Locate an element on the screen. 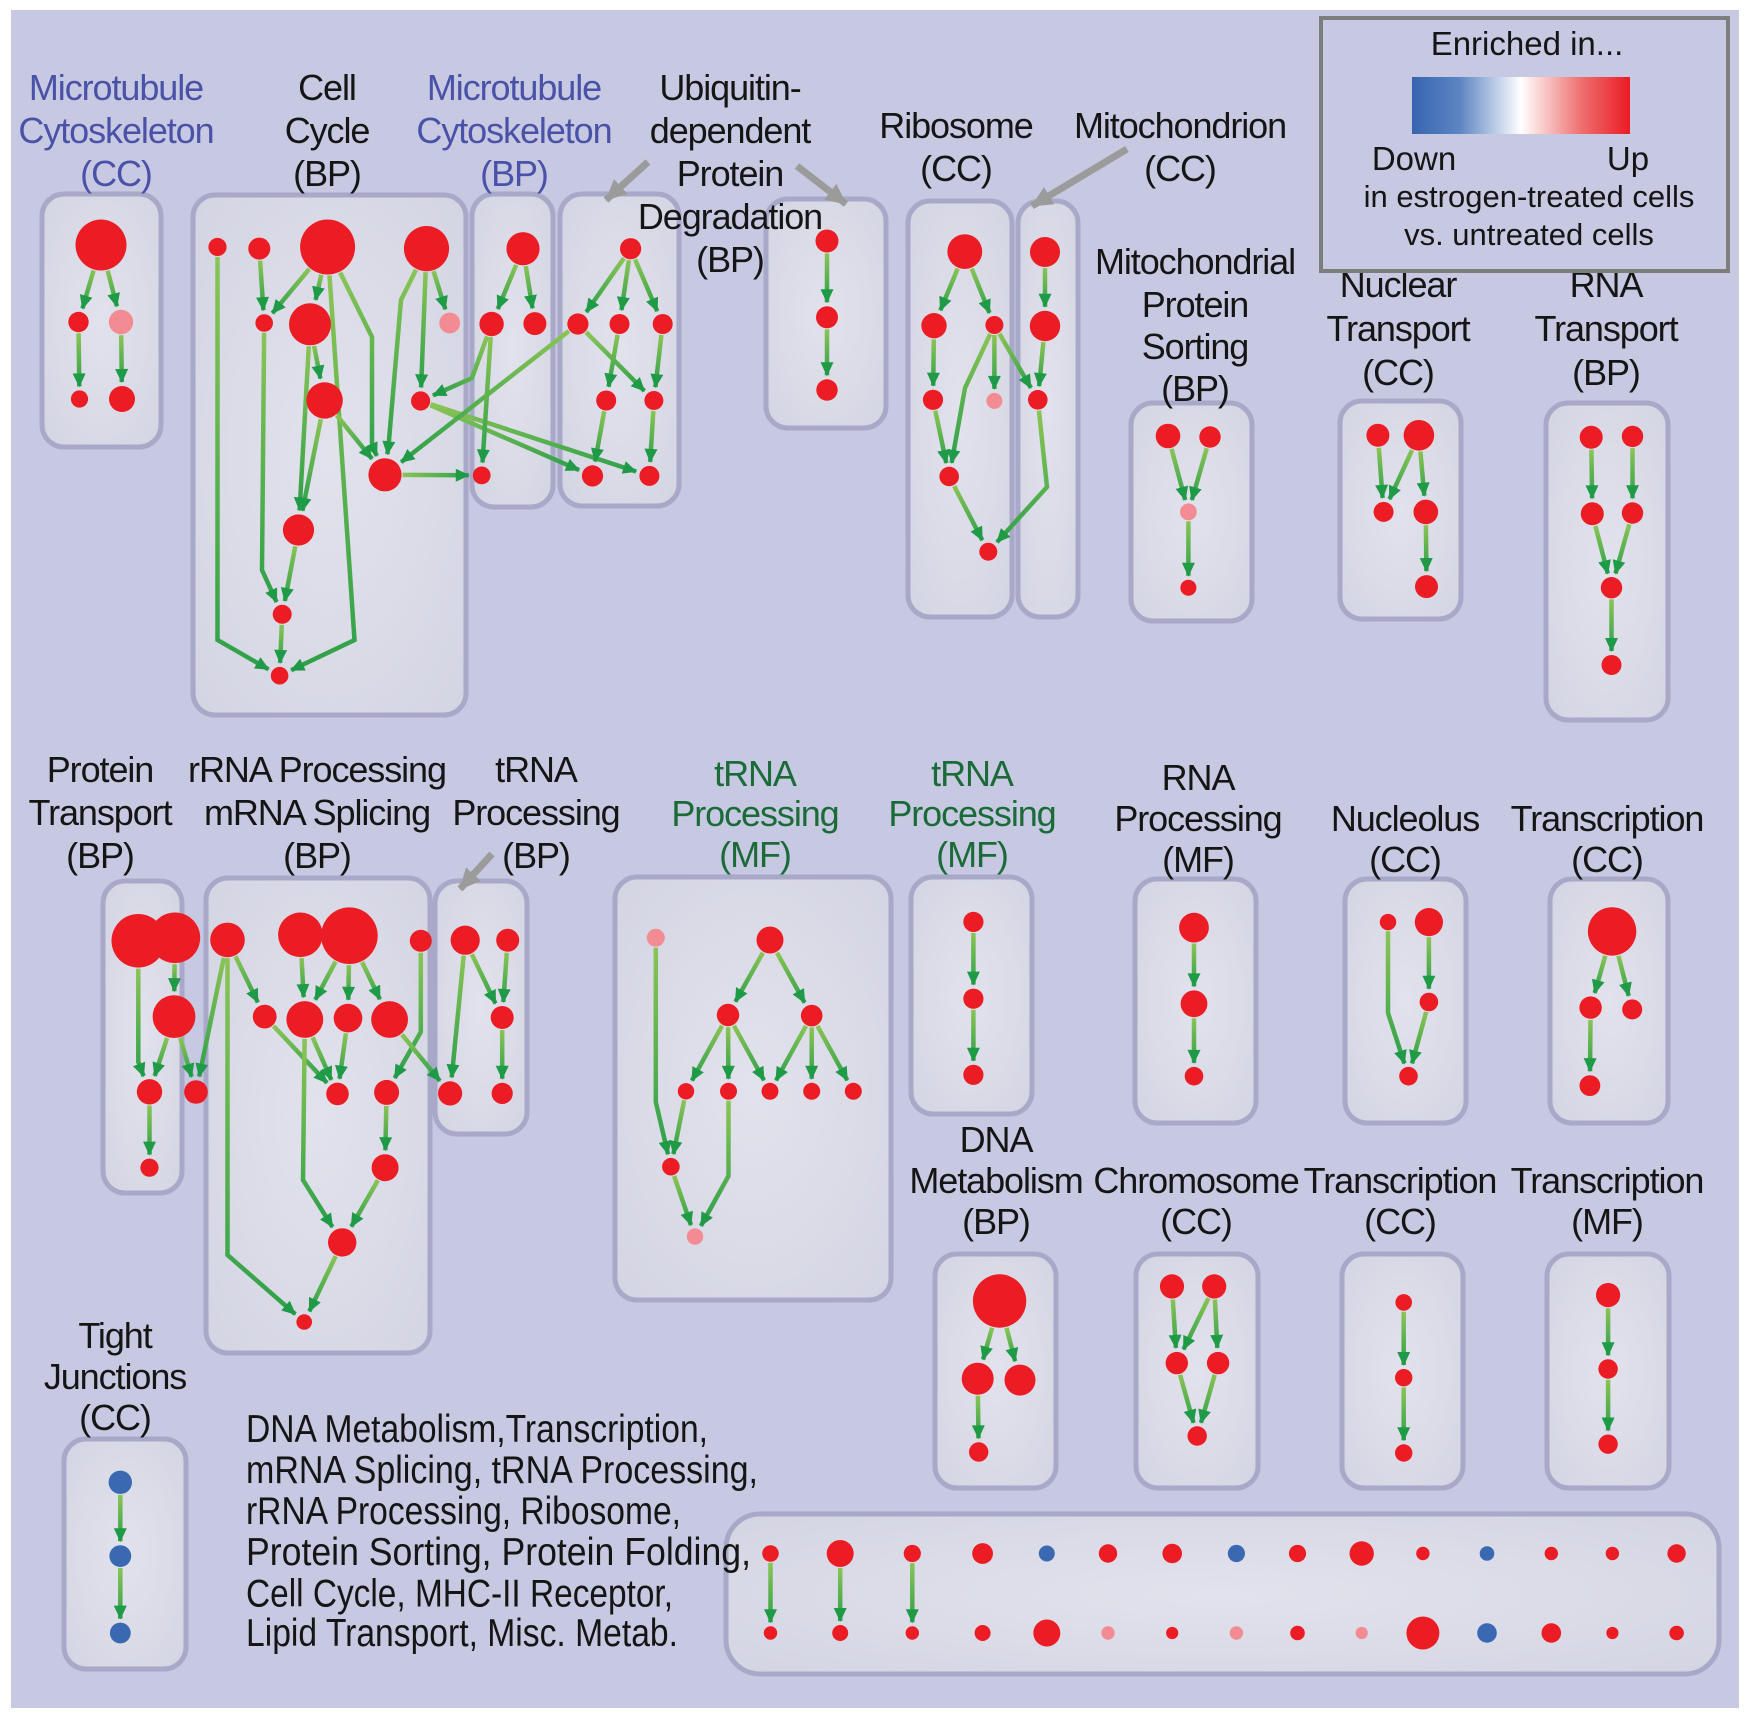  svg-text: Chromosome is located at coordinates (1195, 1180).